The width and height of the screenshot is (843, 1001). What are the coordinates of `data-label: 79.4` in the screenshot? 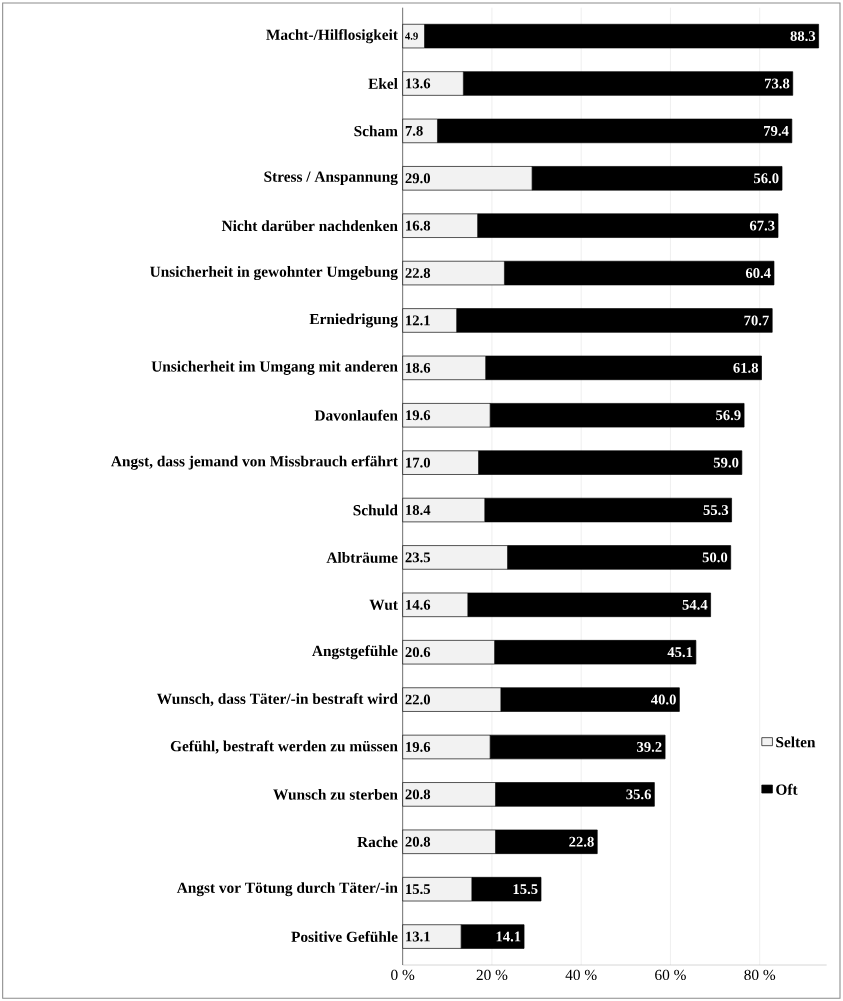 It's located at (776, 130).